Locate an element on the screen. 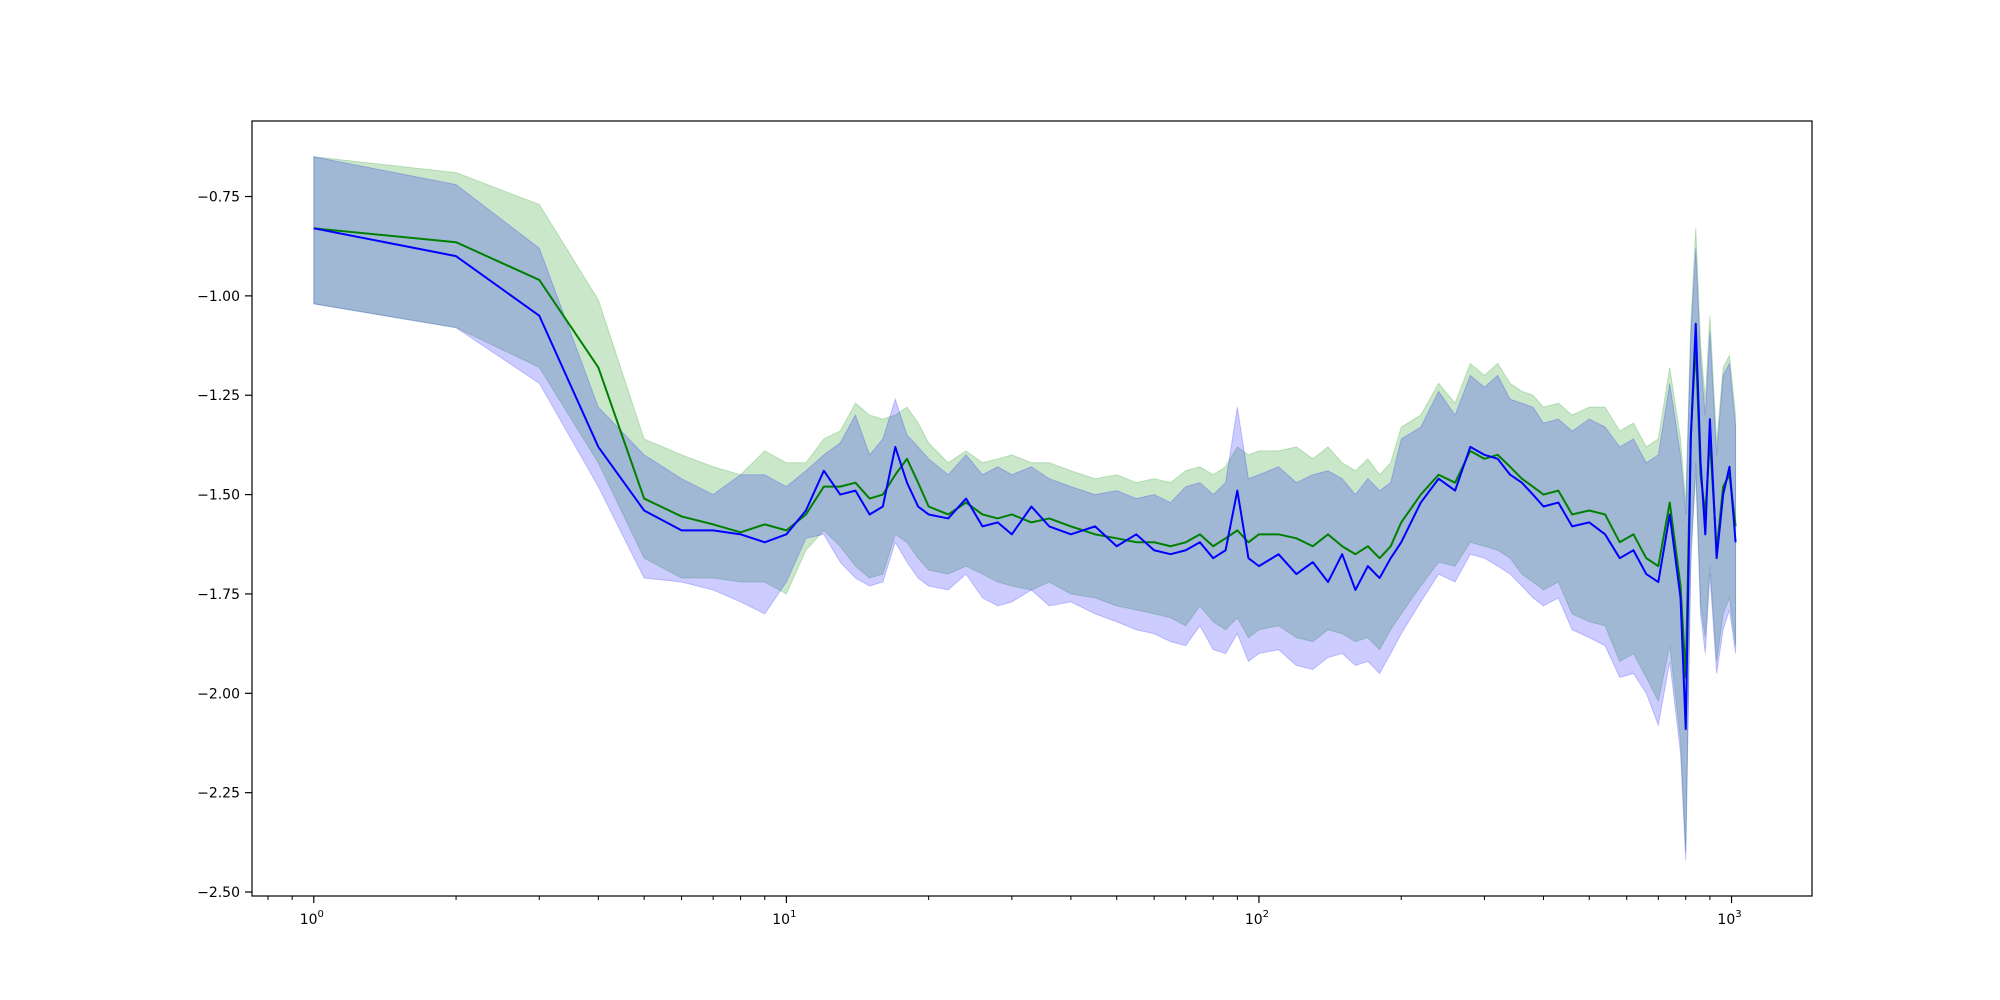  y-tick-label: −2.50 is located at coordinates (218, 893).